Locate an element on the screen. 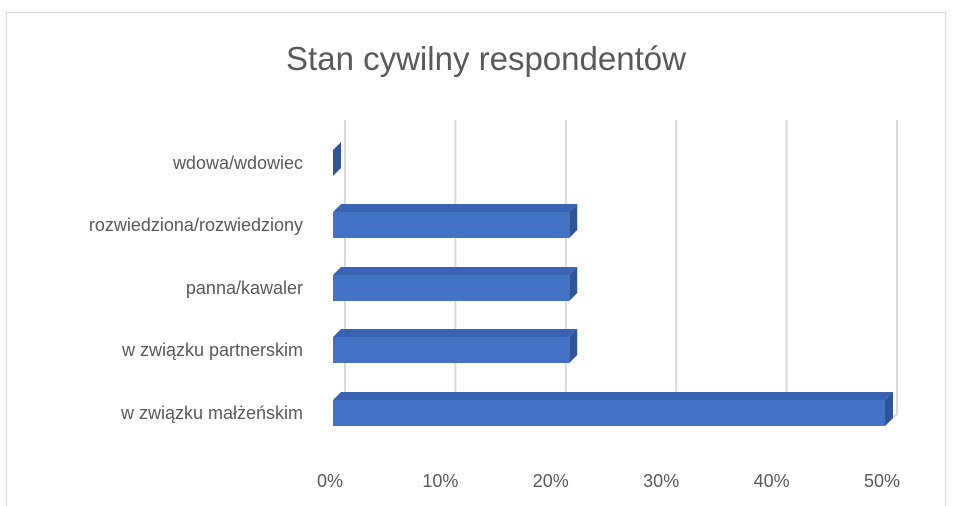 Image resolution: width=953 pixels, height=506 pixels. x-tick-label: 40% is located at coordinates (772, 481).